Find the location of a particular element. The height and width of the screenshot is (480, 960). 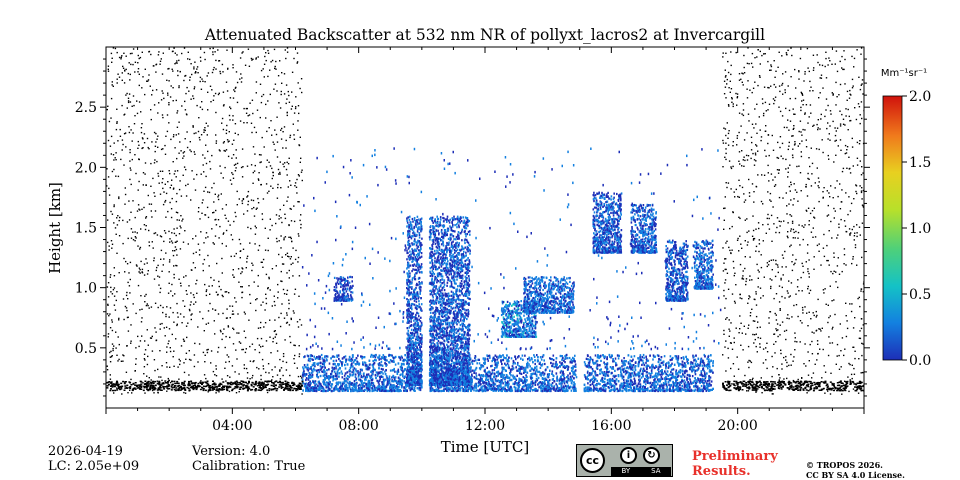

colorbar-gradient is located at coordinates (892, 228).